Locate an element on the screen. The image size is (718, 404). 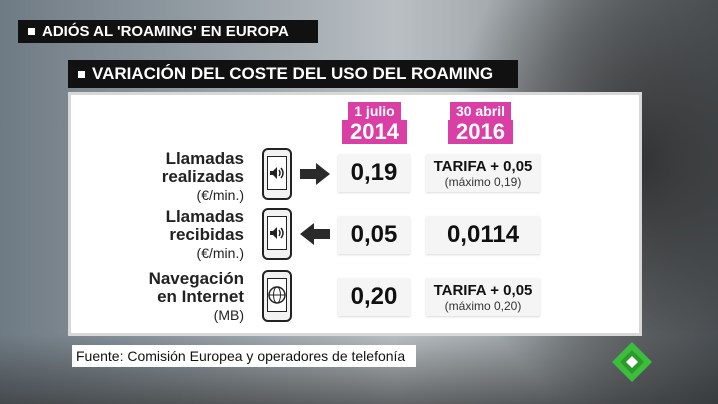
value-2016-note: (máximo 0,19) is located at coordinates (483, 181).